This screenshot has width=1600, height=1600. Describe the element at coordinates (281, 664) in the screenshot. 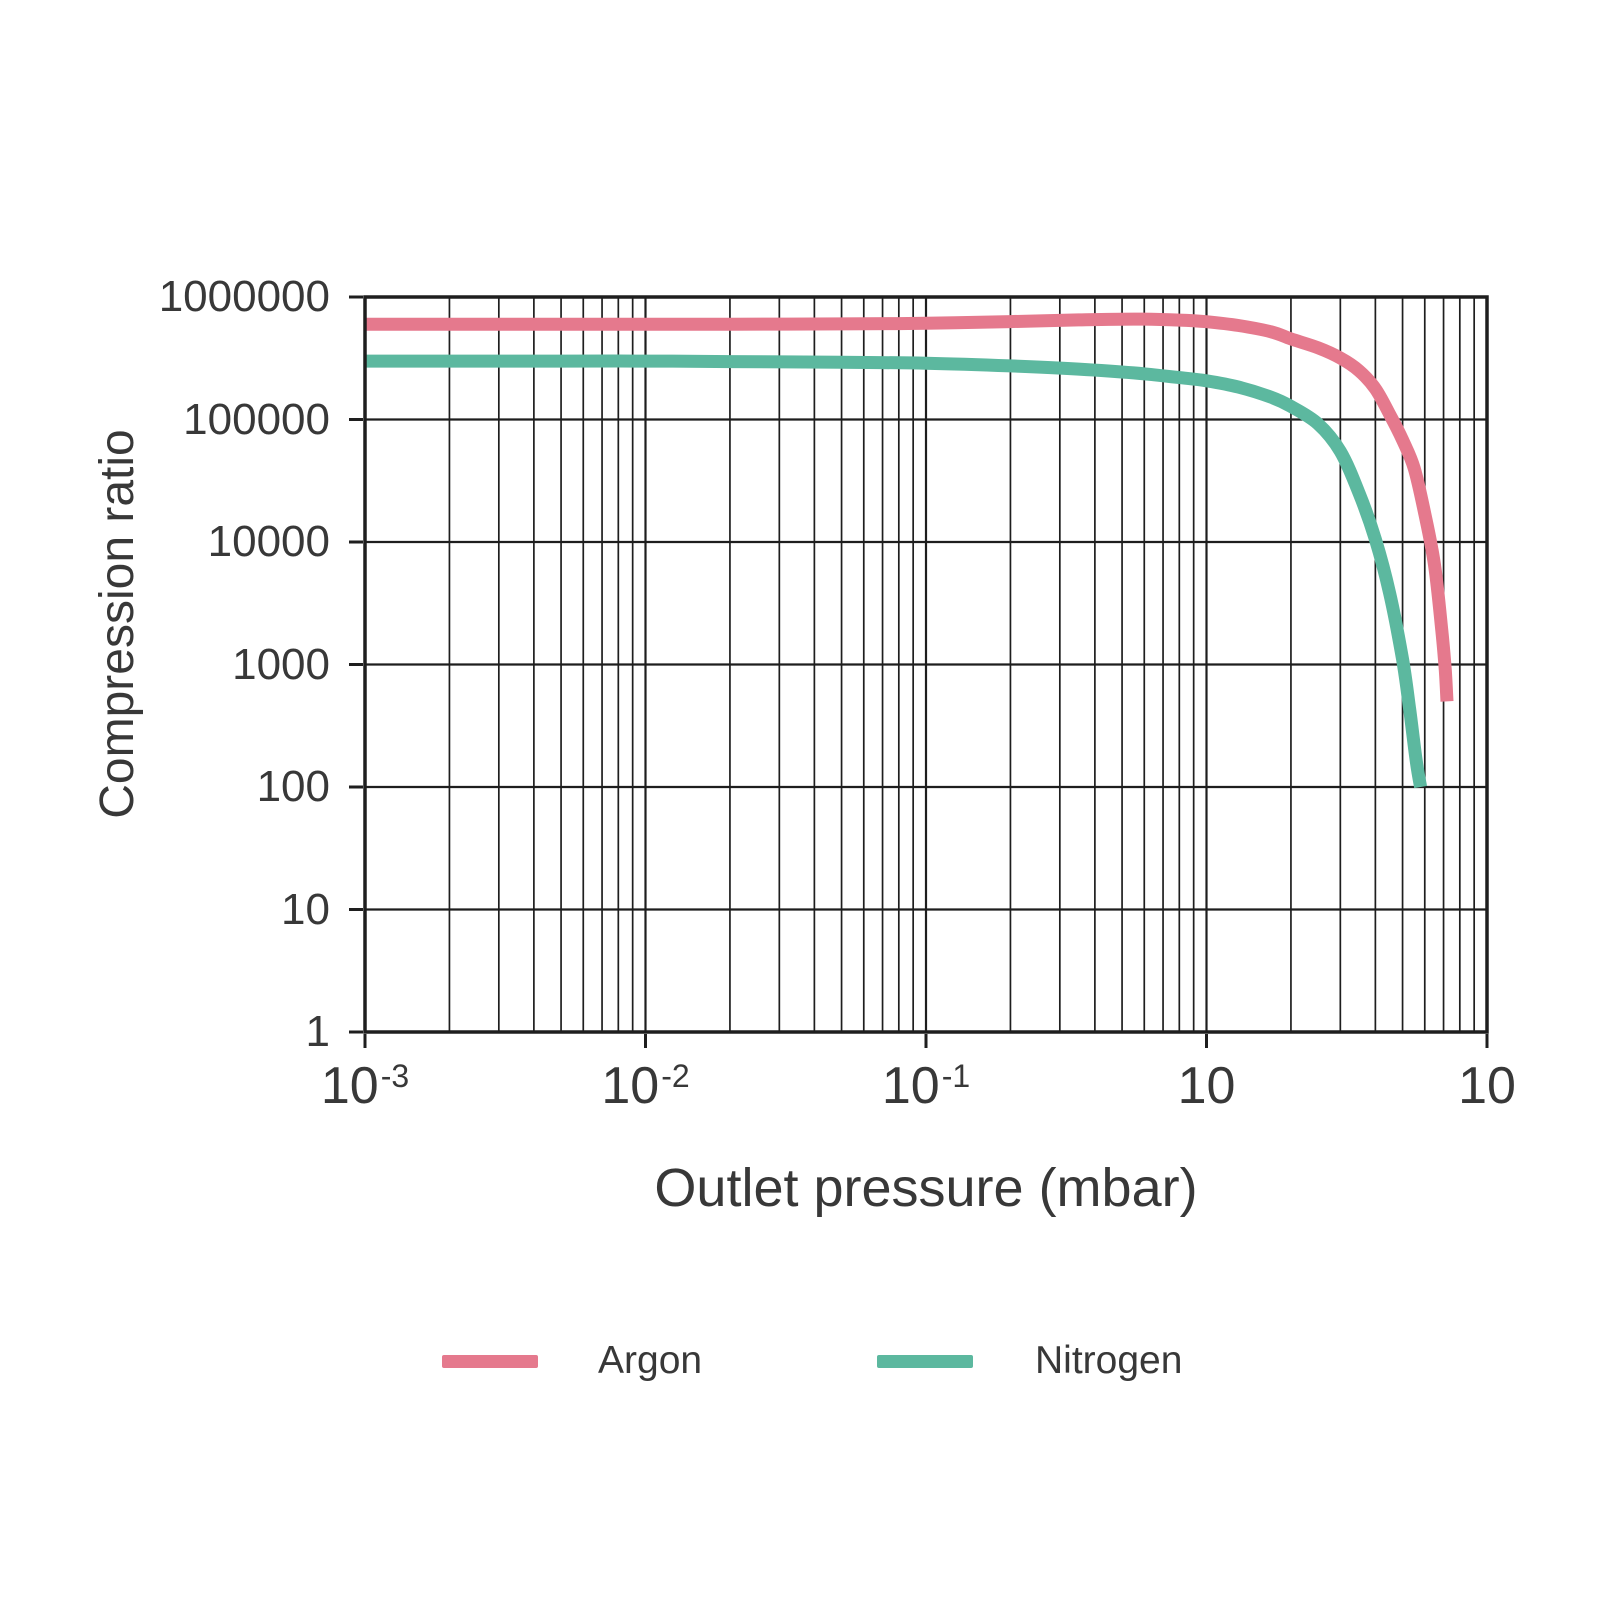

I see `y-tick-label: 1000` at that location.